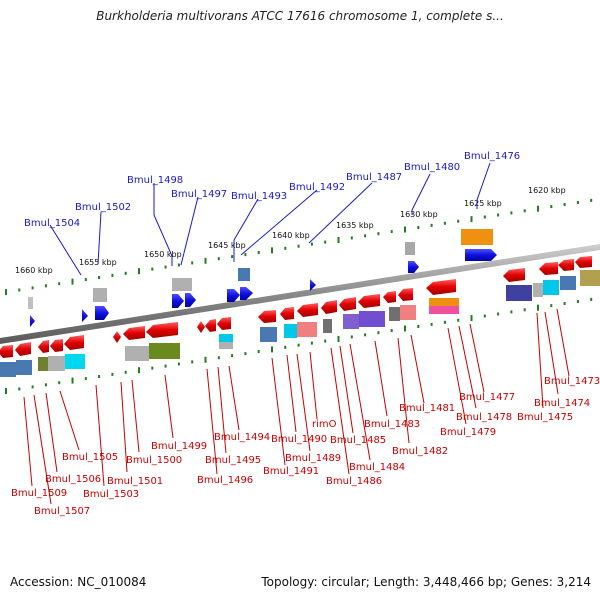  What do you see at coordinates (419, 214) in the screenshot?
I see `scale-label: 1630 kbp` at bounding box center [419, 214].